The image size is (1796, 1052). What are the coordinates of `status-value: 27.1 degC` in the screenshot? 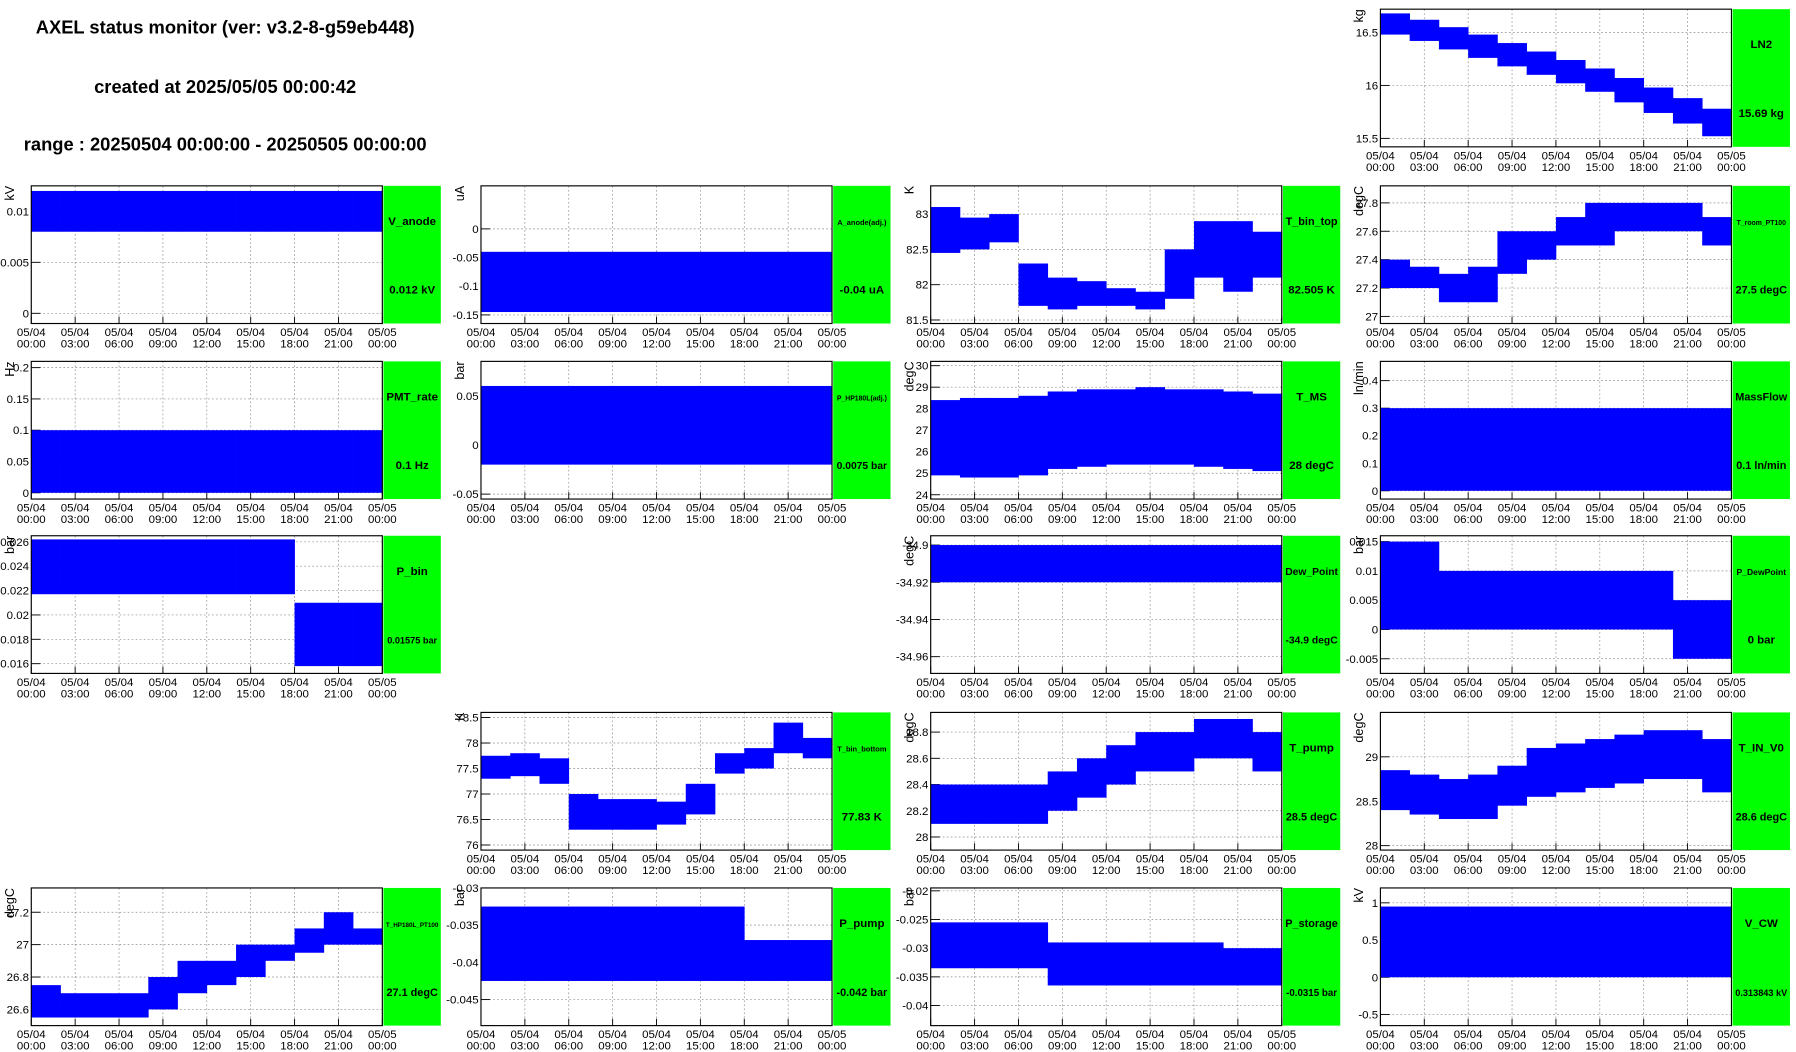 It's located at (412, 993).